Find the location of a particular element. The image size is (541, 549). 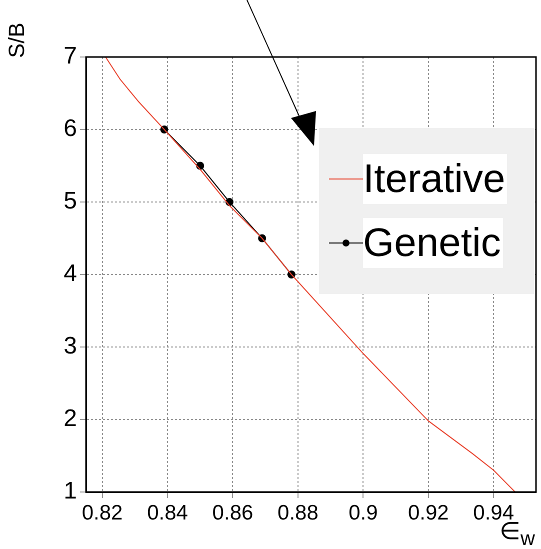

x-tick-label: 0.88 is located at coordinates (298, 512).